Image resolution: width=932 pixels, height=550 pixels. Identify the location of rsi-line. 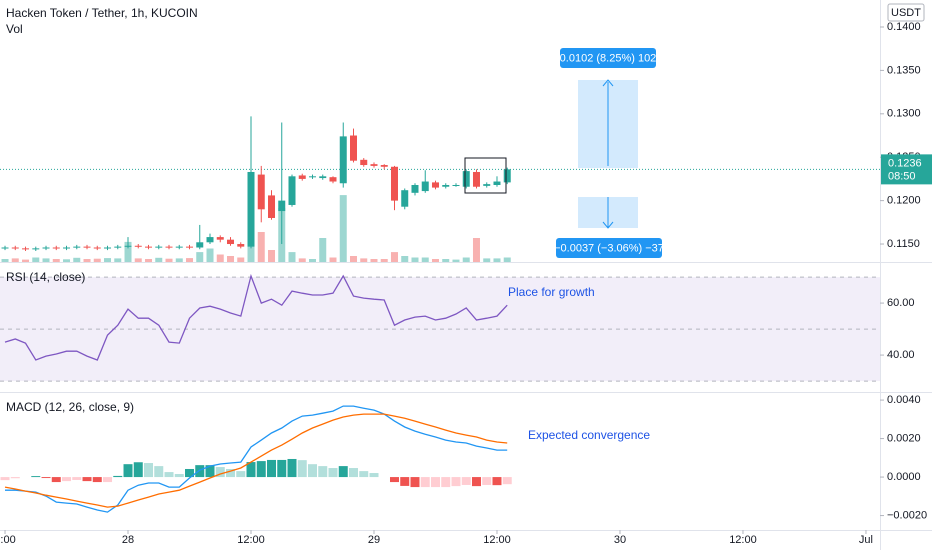
(256, 317).